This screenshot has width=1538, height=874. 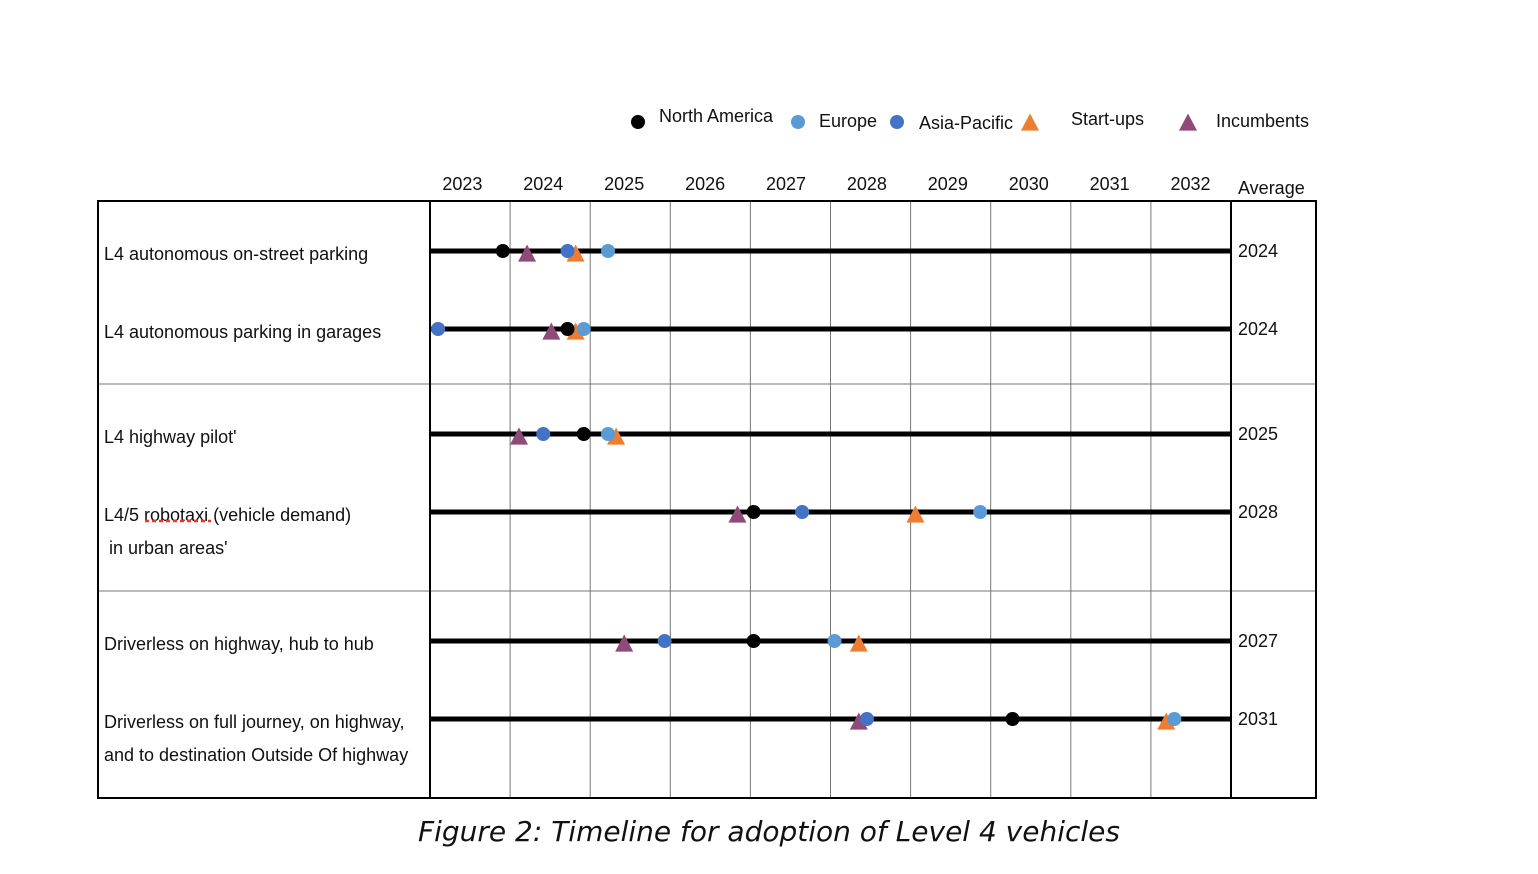 What do you see at coordinates (1012, 719) in the screenshot?
I see `row-2-1-marker-north-america` at bounding box center [1012, 719].